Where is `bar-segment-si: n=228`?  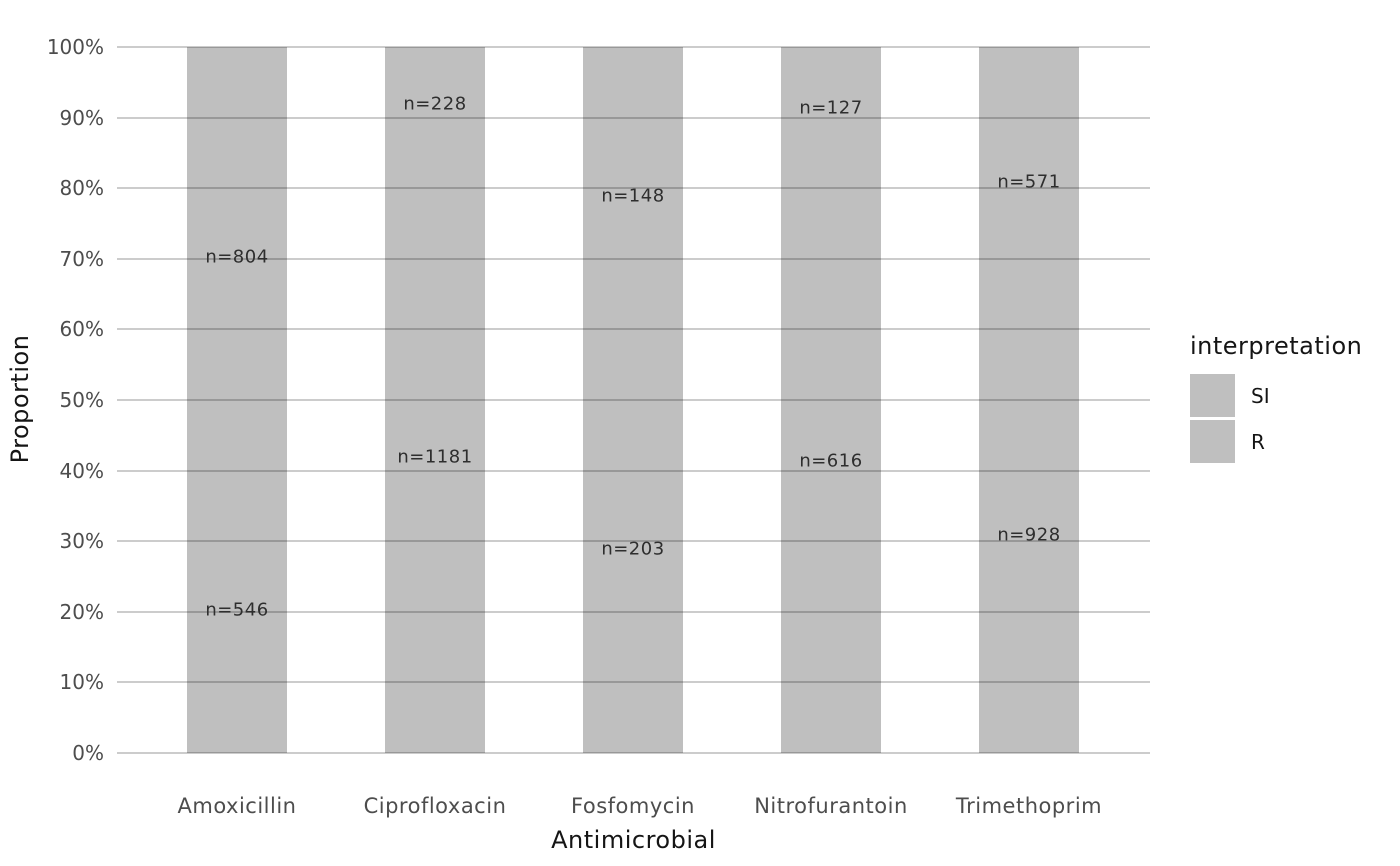 bar-segment-si: n=228 is located at coordinates (435, 104).